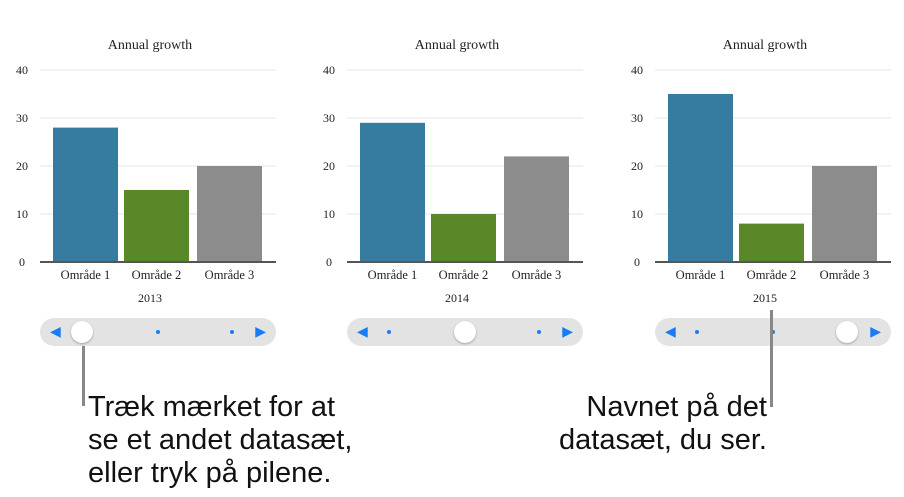 This screenshot has width=904, height=497. Describe the element at coordinates (457, 298) in the screenshot. I see `dataset-name: 2014` at that location.